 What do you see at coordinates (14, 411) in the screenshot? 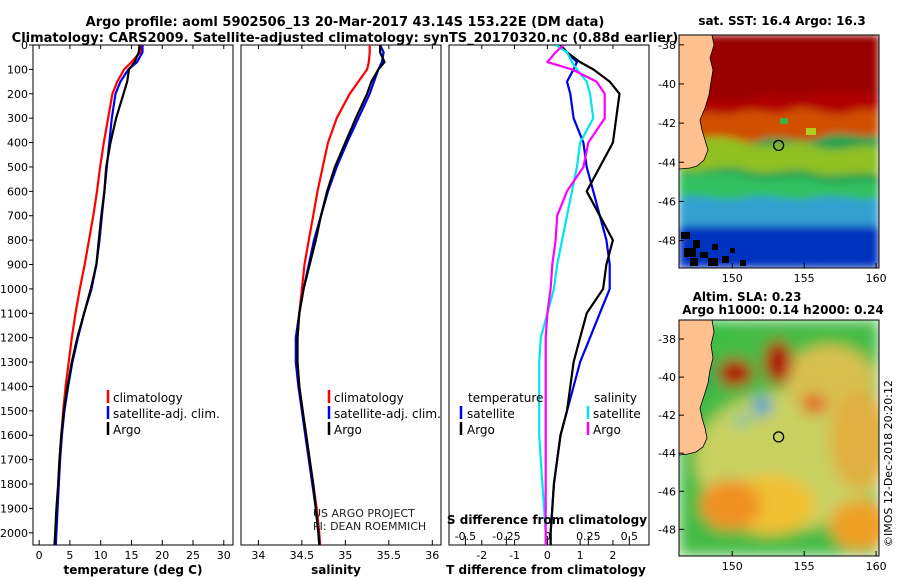
I see `y-tick-label: 1500` at bounding box center [14, 411].